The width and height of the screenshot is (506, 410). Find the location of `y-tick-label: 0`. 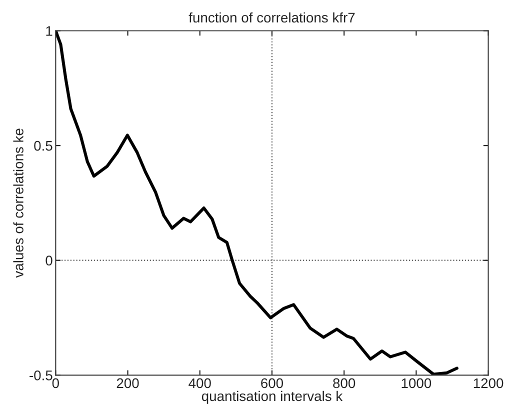

y-tick-label: 0 is located at coordinates (49, 261).